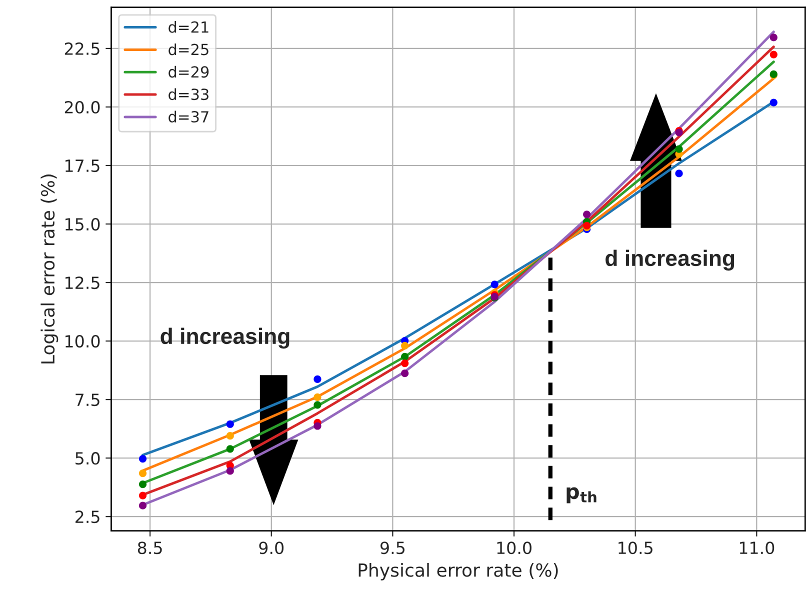 The height and width of the screenshot is (606, 806). Describe the element at coordinates (458, 571) in the screenshot. I see `x-axis-title: Physical error rate (%)` at that location.